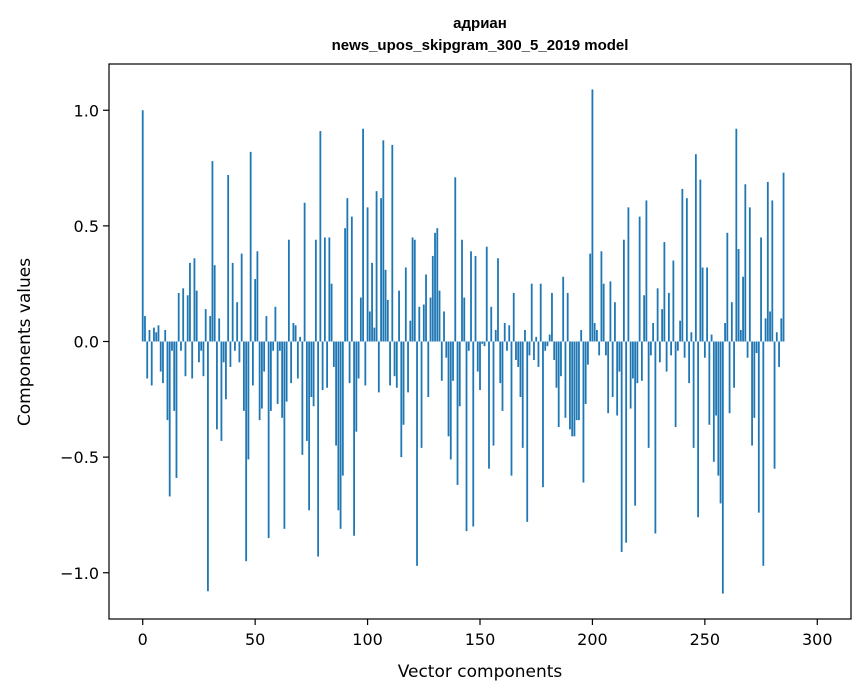 The width and height of the screenshot is (867, 696). Describe the element at coordinates (480, 23) in the screenshot. I see `chart-title-line-1: адриан` at that location.